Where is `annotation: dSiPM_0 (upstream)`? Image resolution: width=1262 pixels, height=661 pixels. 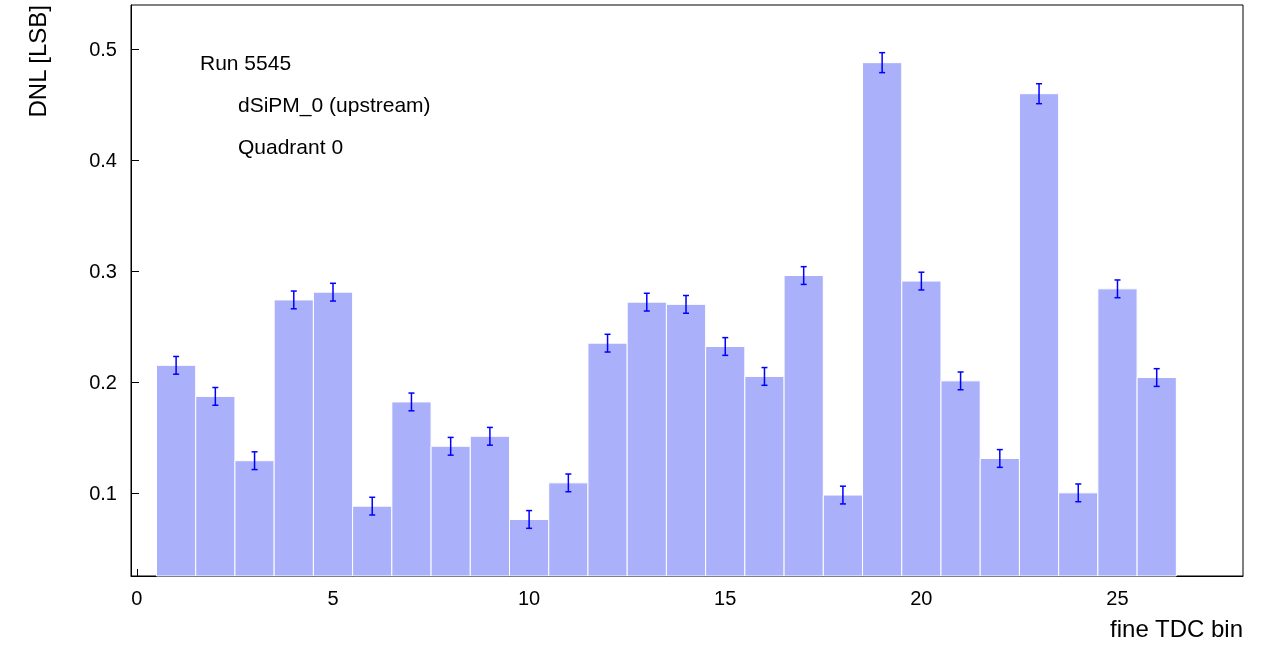 annotation: dSiPM_0 (upstream) is located at coordinates (334, 105).